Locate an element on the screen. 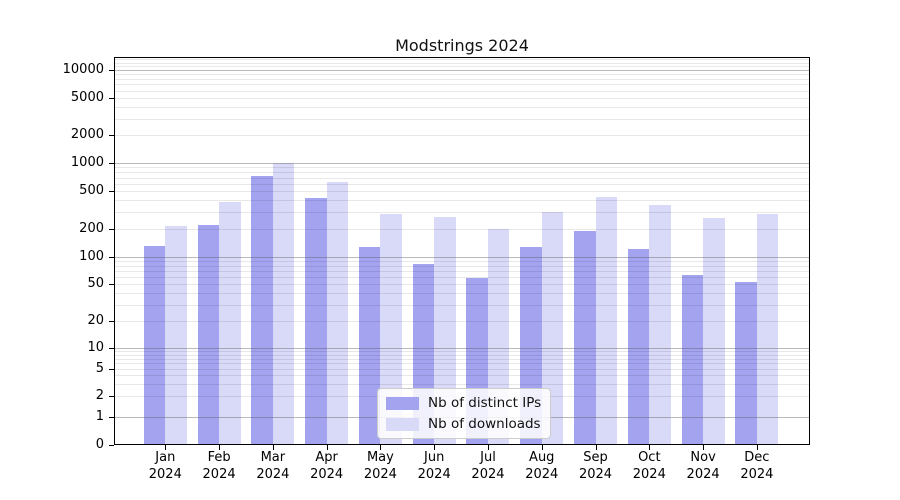 Image resolution: width=900 pixels, height=500 pixels. legend-item: Nb of distinct IPs is located at coordinates (463, 403).